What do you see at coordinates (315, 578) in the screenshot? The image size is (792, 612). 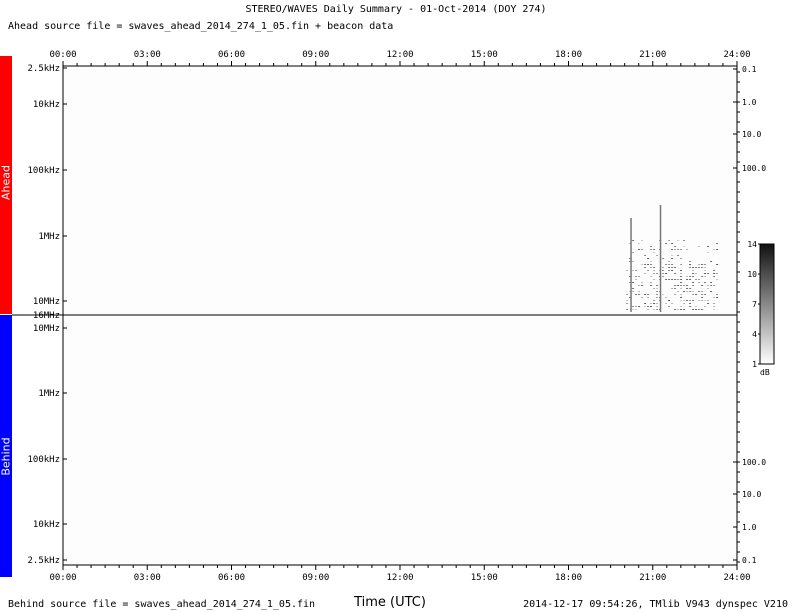 I see `x-tick-label-bottom: 09:00` at bounding box center [315, 578].